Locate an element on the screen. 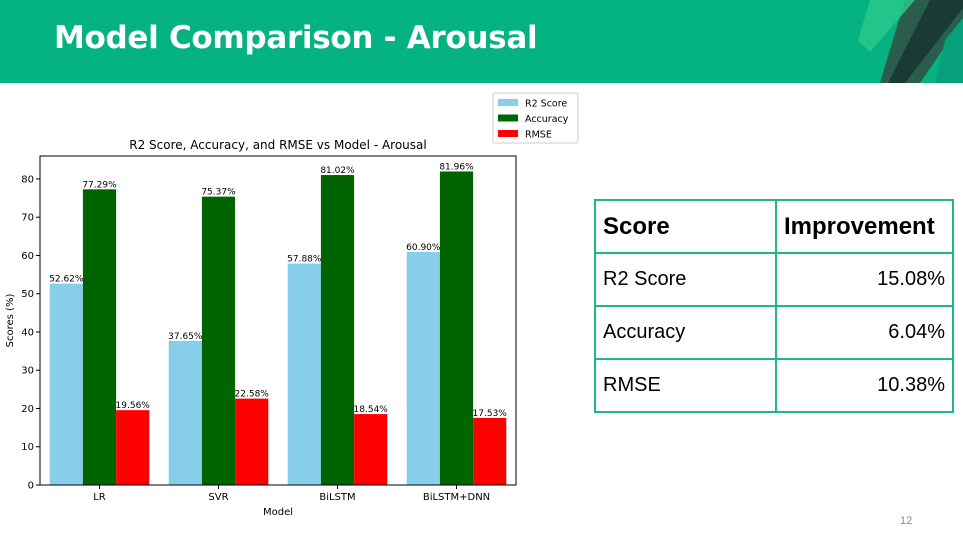 The height and width of the screenshot is (540, 963). y-tick-label: 50 is located at coordinates (27, 294).